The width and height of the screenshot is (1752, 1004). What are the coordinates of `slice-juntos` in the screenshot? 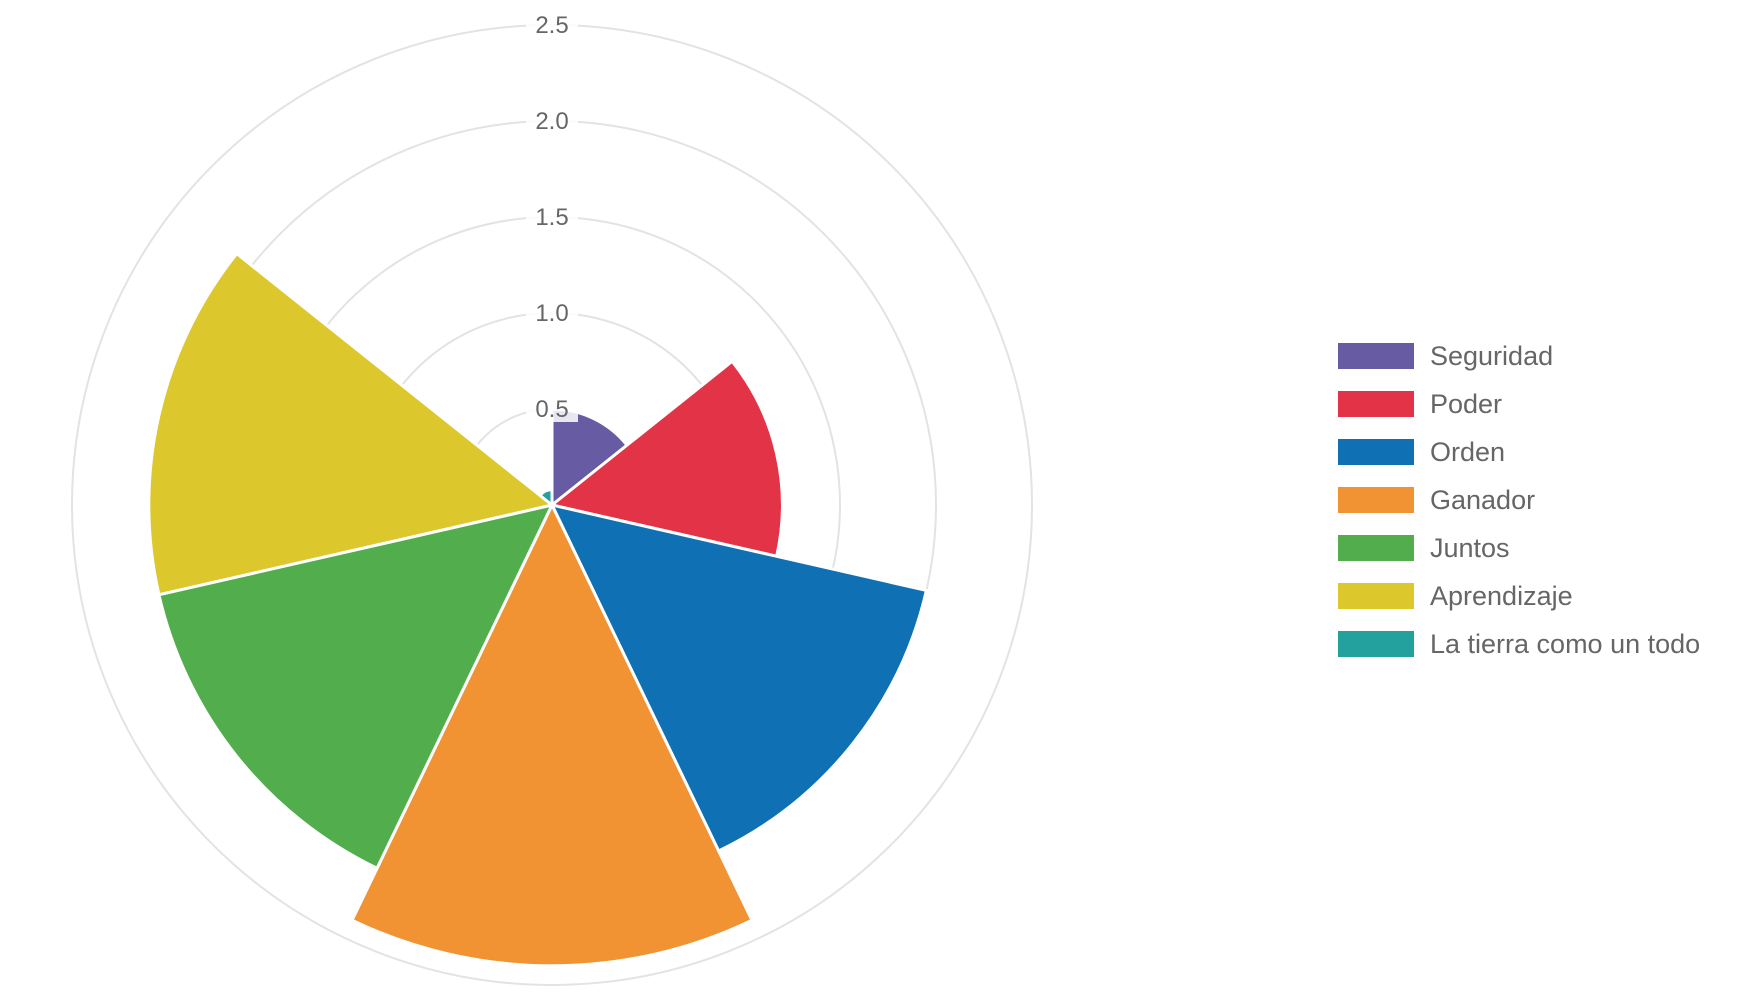 It's located at (356, 686).